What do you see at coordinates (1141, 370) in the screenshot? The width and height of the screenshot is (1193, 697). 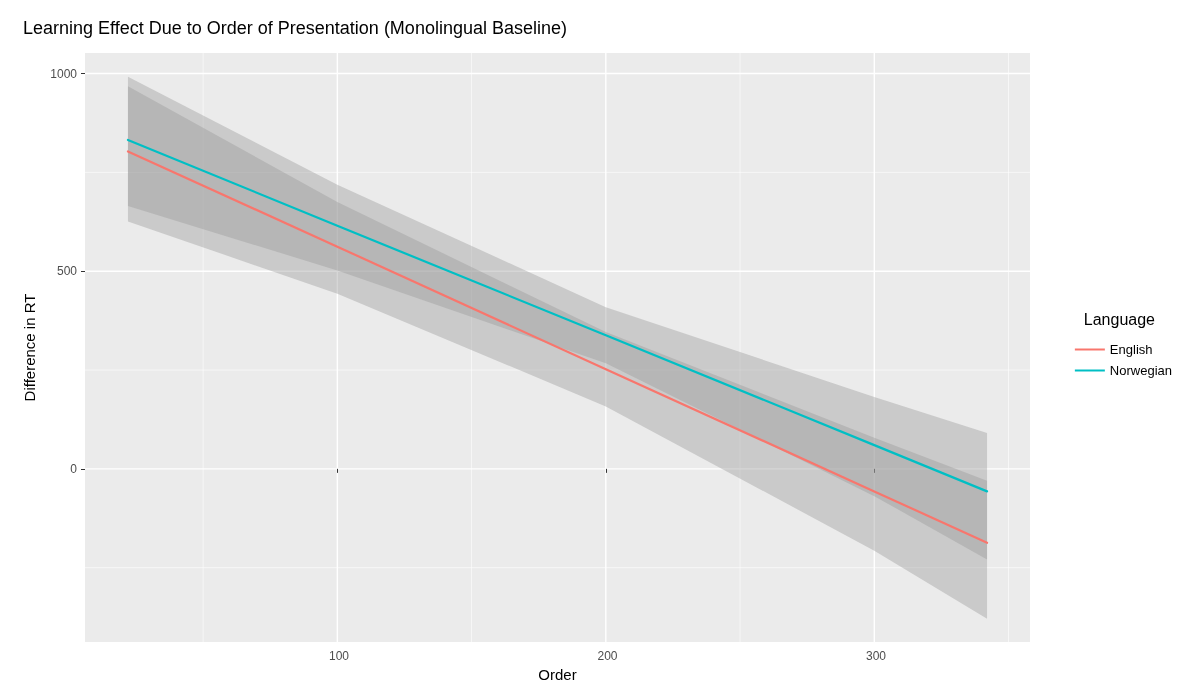 I see `legend-label: Norwegian` at bounding box center [1141, 370].